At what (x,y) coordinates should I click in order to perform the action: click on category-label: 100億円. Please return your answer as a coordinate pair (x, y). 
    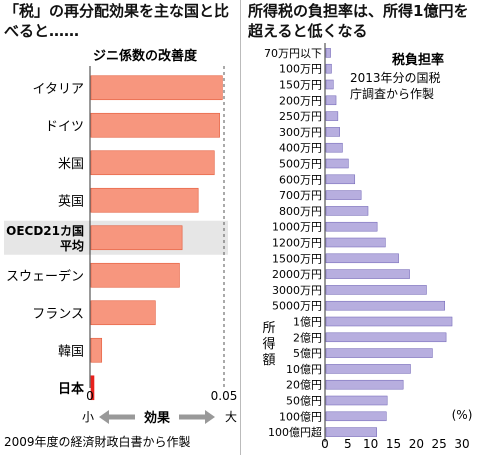
    Looking at the image, I should click on (300, 416).